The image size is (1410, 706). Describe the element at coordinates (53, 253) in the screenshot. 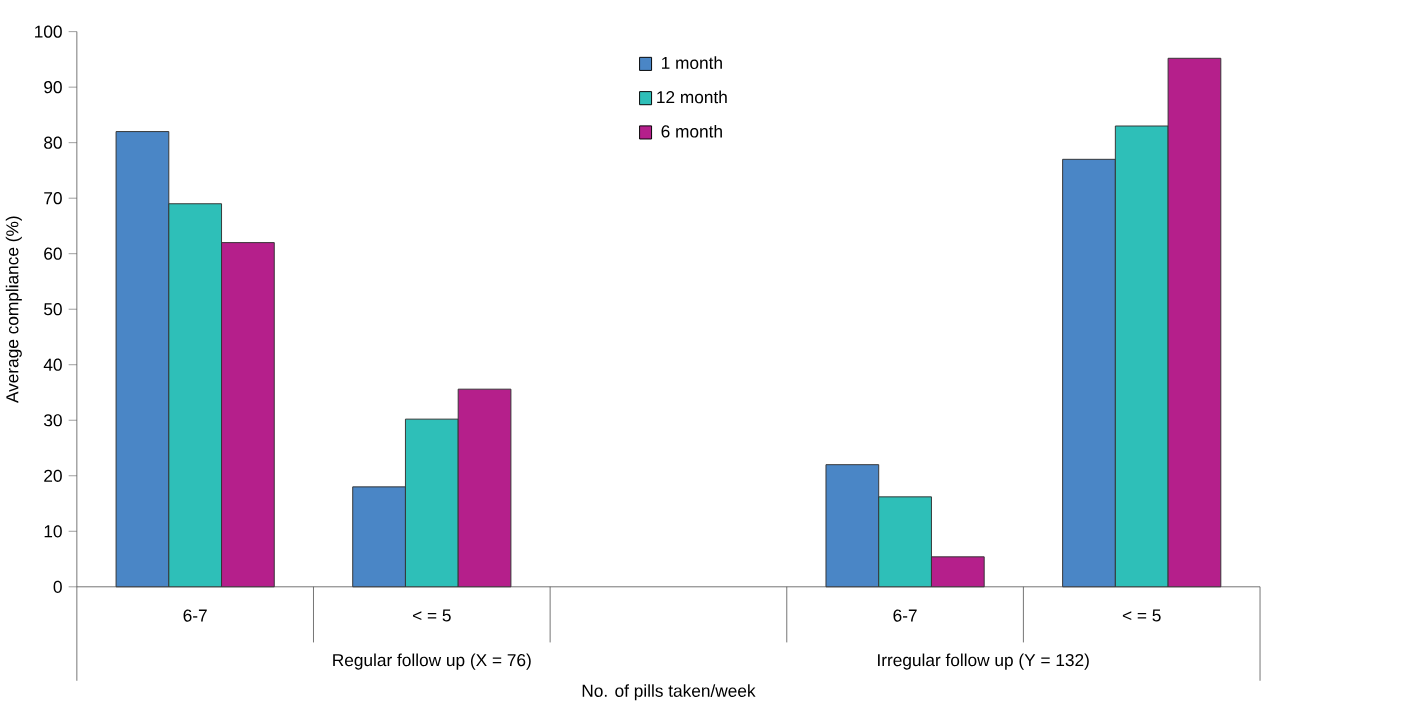

I see `y-tick-label: 60` at that location.